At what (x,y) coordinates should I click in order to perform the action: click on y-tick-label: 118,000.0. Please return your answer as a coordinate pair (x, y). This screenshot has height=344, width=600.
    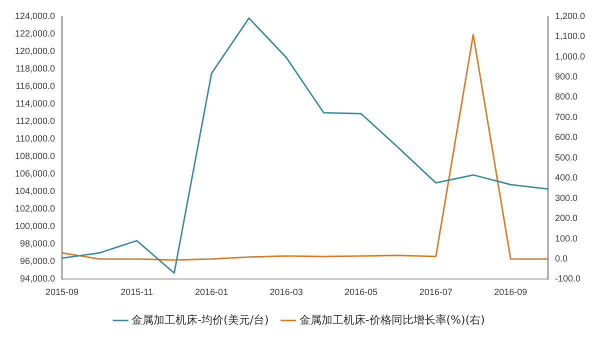
    Looking at the image, I should click on (36, 68).